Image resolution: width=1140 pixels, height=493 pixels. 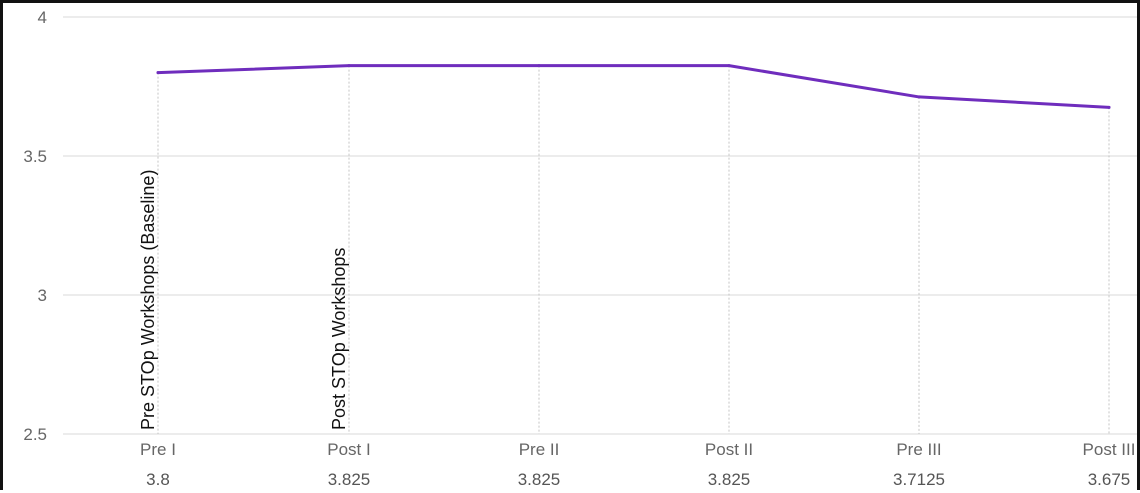 I want to click on x-axis-tick-labels: Pre I Post I Pre II Post II Pre III Post III, so click(x=637, y=449).